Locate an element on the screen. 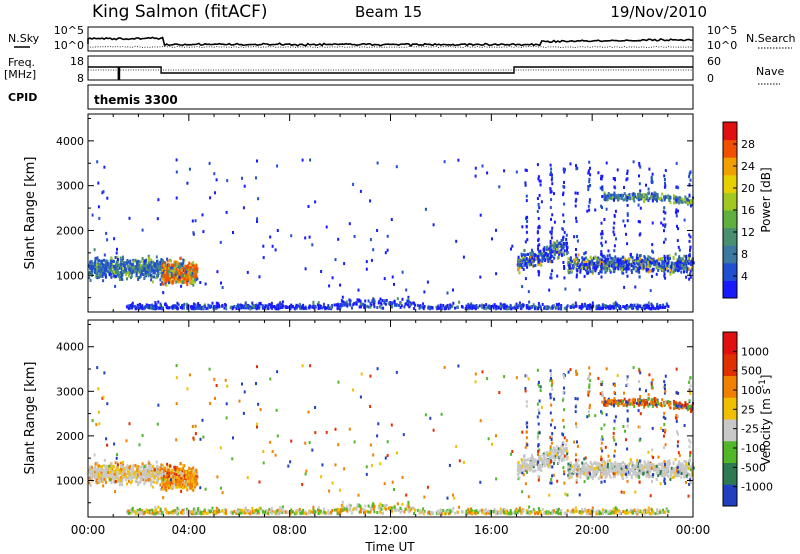  colorbar-tick-label: 12 is located at coordinates (748, 232).